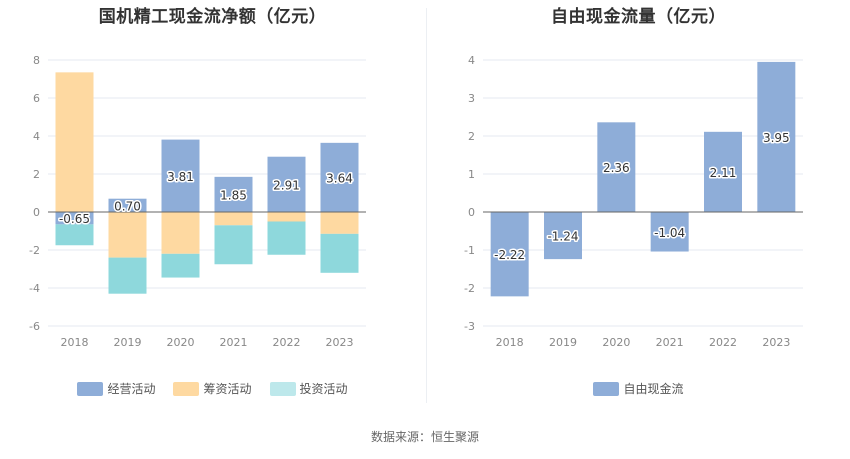 The width and height of the screenshot is (850, 459). I want to click on data-label: -2.22, so click(509, 255).